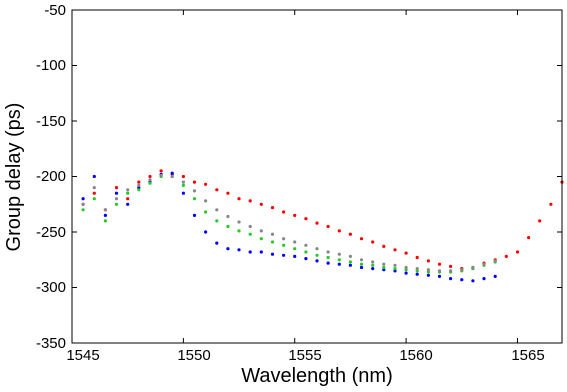 This screenshot has height=392, width=567. I want to click on x-tick-label-1555: 1555, so click(304, 355).